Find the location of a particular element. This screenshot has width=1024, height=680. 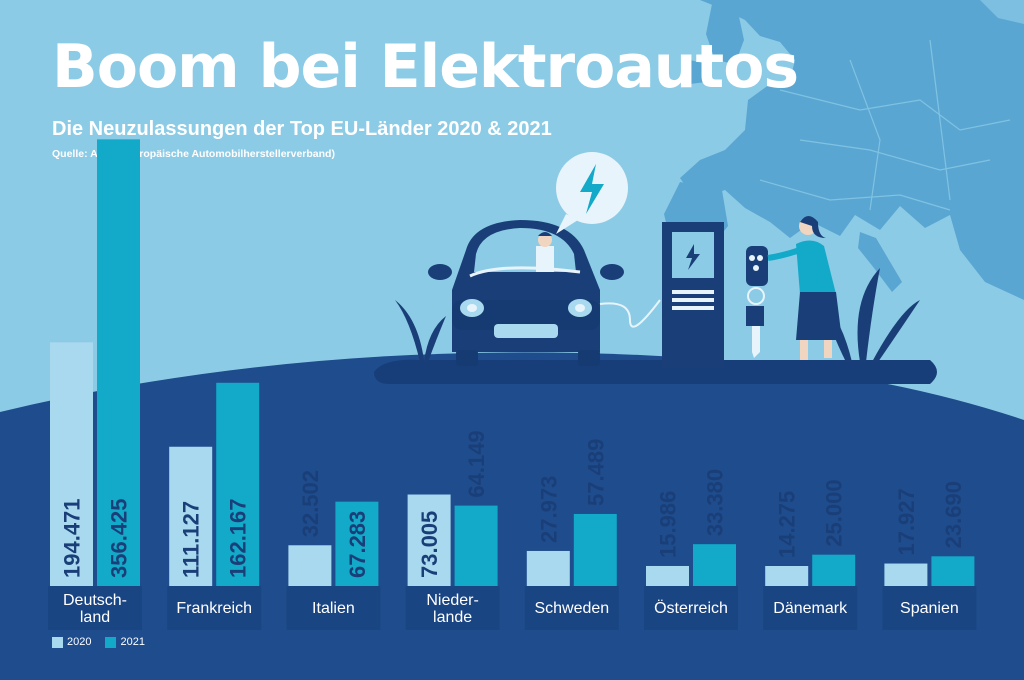

legend-item-2021: 2021 is located at coordinates (125, 642).